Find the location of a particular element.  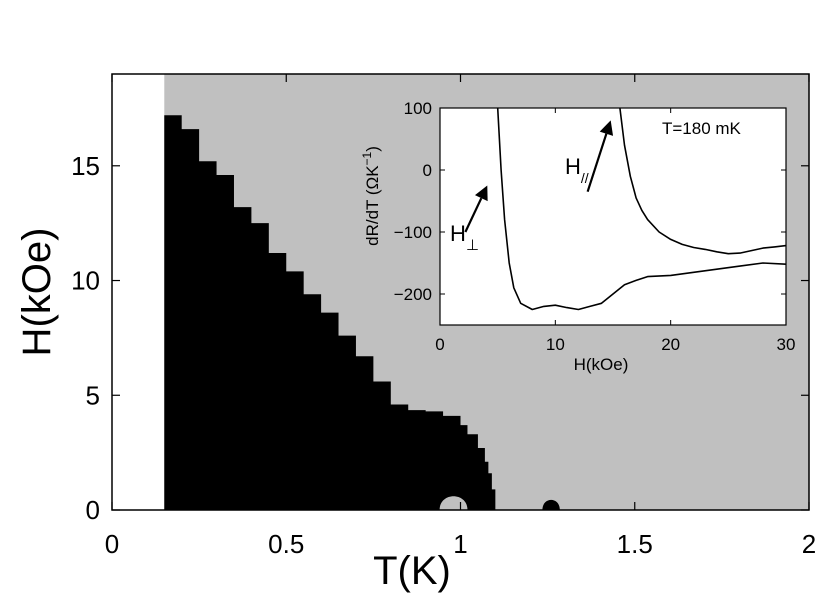

arrow-head-H_perp is located at coordinates (481, 193).